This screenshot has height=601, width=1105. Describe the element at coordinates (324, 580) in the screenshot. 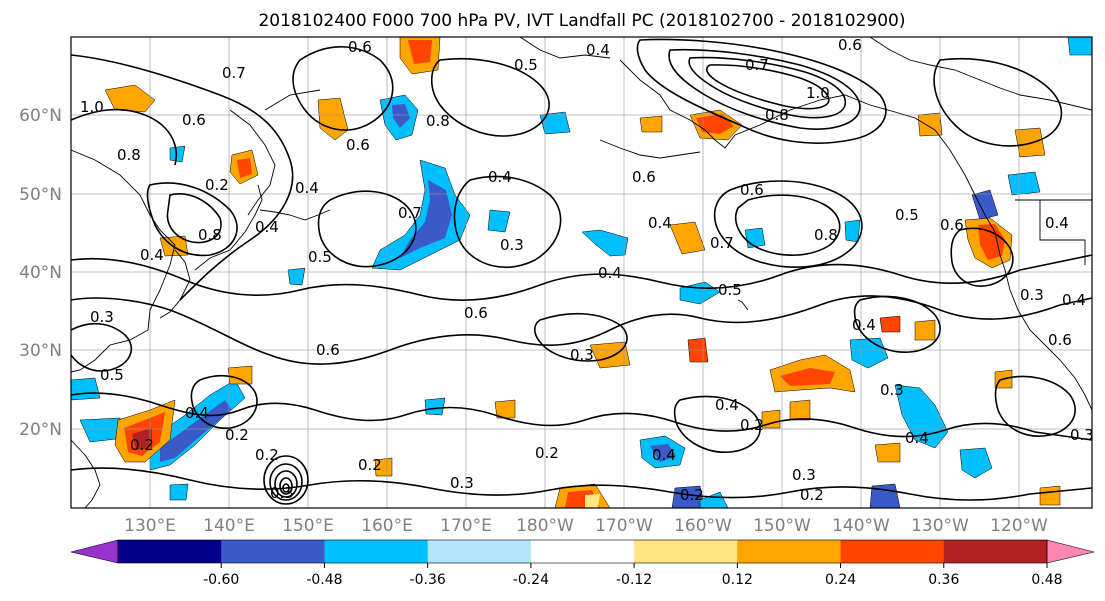

I see `colorbar-tick-label: -0.48` at that location.